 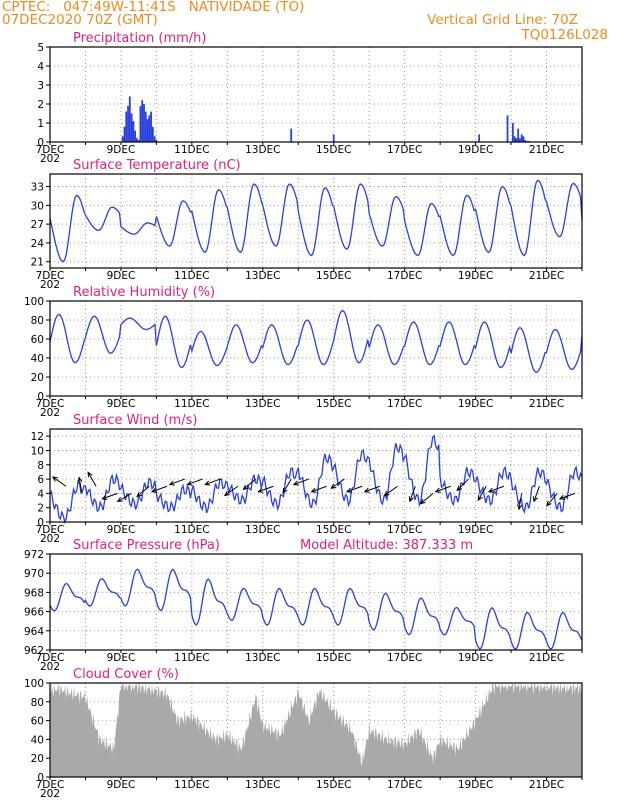 What do you see at coordinates (40, 143) in the screenshot?
I see `precip-ytick-label: 0` at bounding box center [40, 143].